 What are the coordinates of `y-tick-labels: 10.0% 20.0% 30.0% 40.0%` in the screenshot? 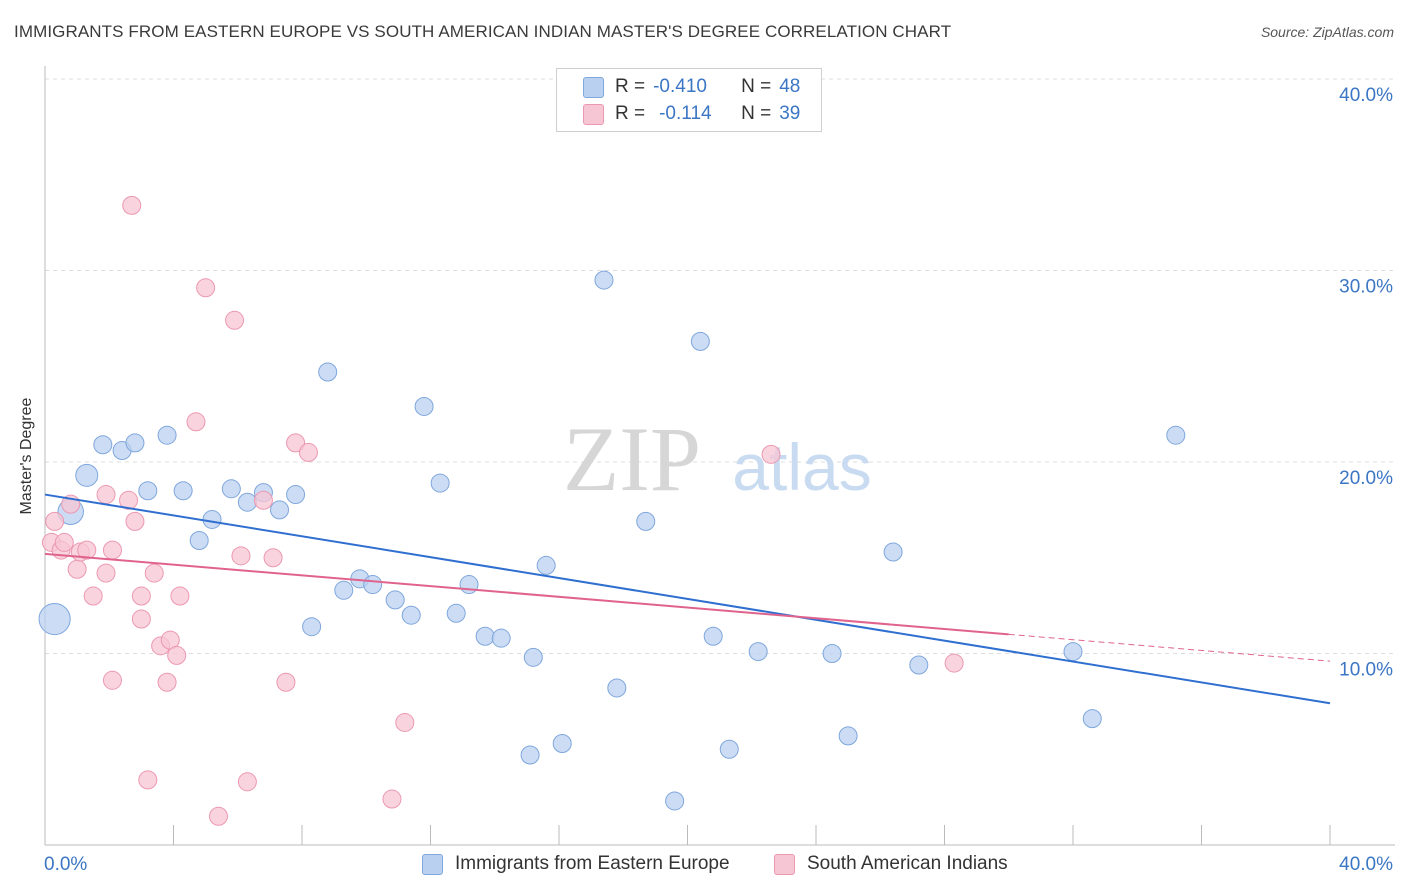 It's located at (1366, 383).